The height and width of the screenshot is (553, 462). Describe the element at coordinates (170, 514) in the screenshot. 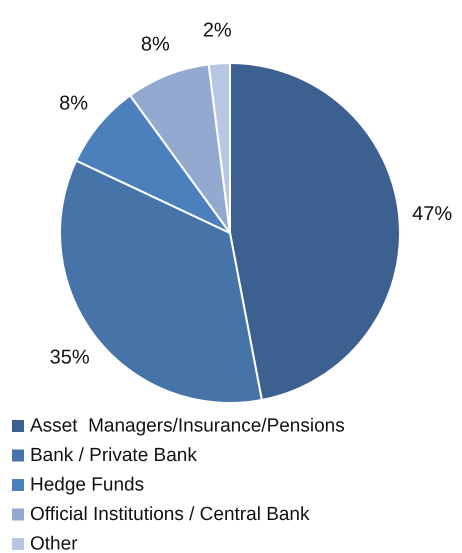

I see `legend-label: Official Institutions / Central Bank` at that location.